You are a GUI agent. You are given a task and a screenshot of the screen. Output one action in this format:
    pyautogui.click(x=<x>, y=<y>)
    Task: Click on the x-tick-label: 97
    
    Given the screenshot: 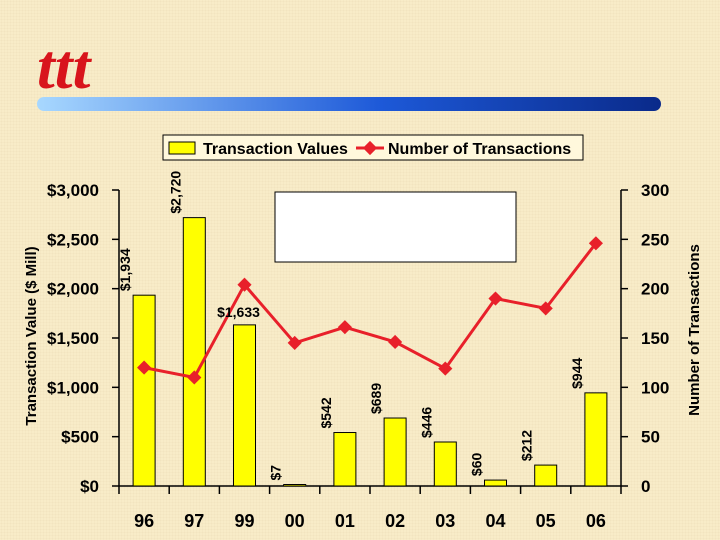 What is the action you would take?
    pyautogui.click(x=194, y=521)
    